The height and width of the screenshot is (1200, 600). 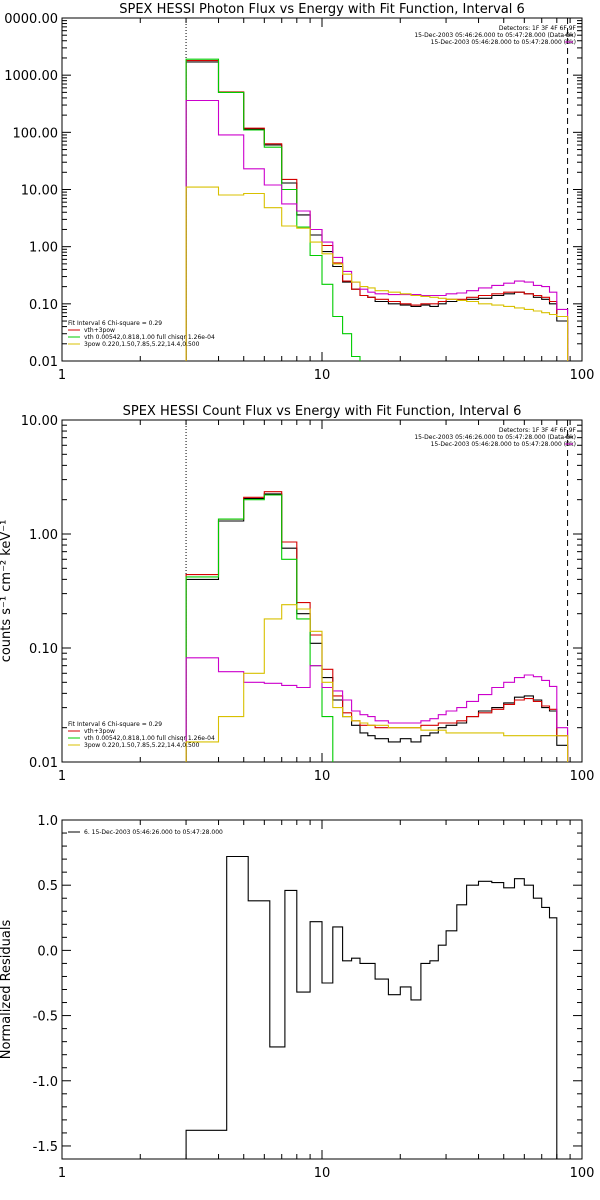 What do you see at coordinates (47, 821) in the screenshot?
I see `y-tick-label: 1.0` at bounding box center [47, 821].